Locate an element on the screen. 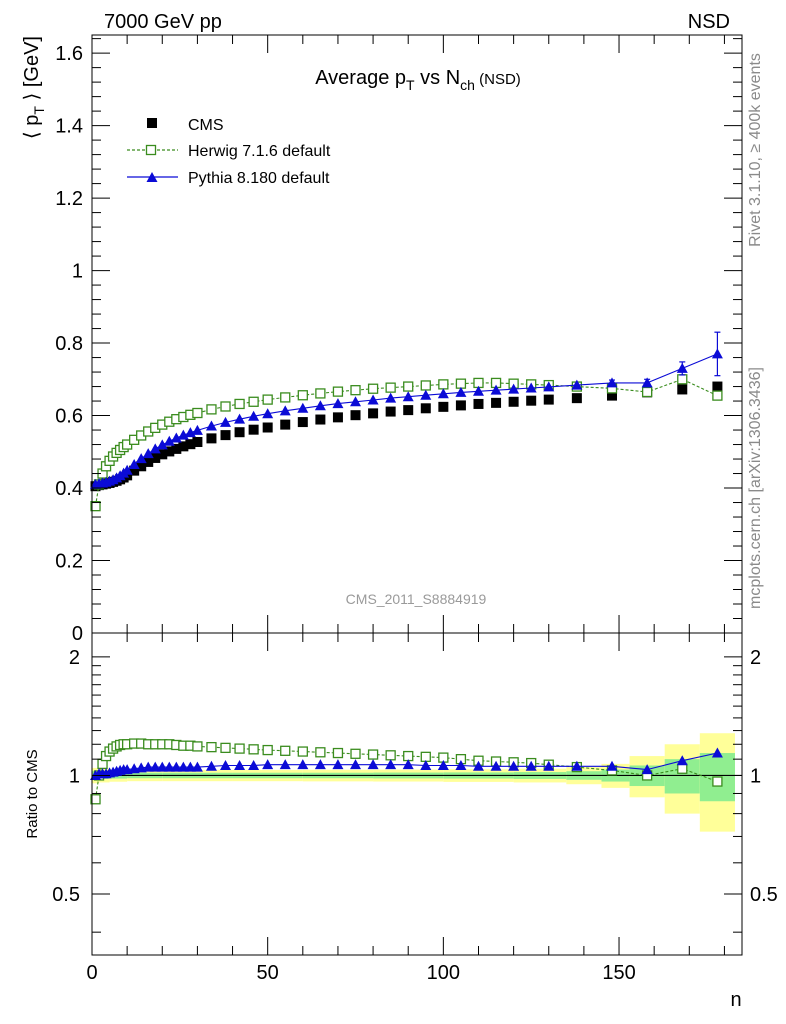 This screenshot has width=786, height=1024. title-prefix: Average is located at coordinates (355, 78).